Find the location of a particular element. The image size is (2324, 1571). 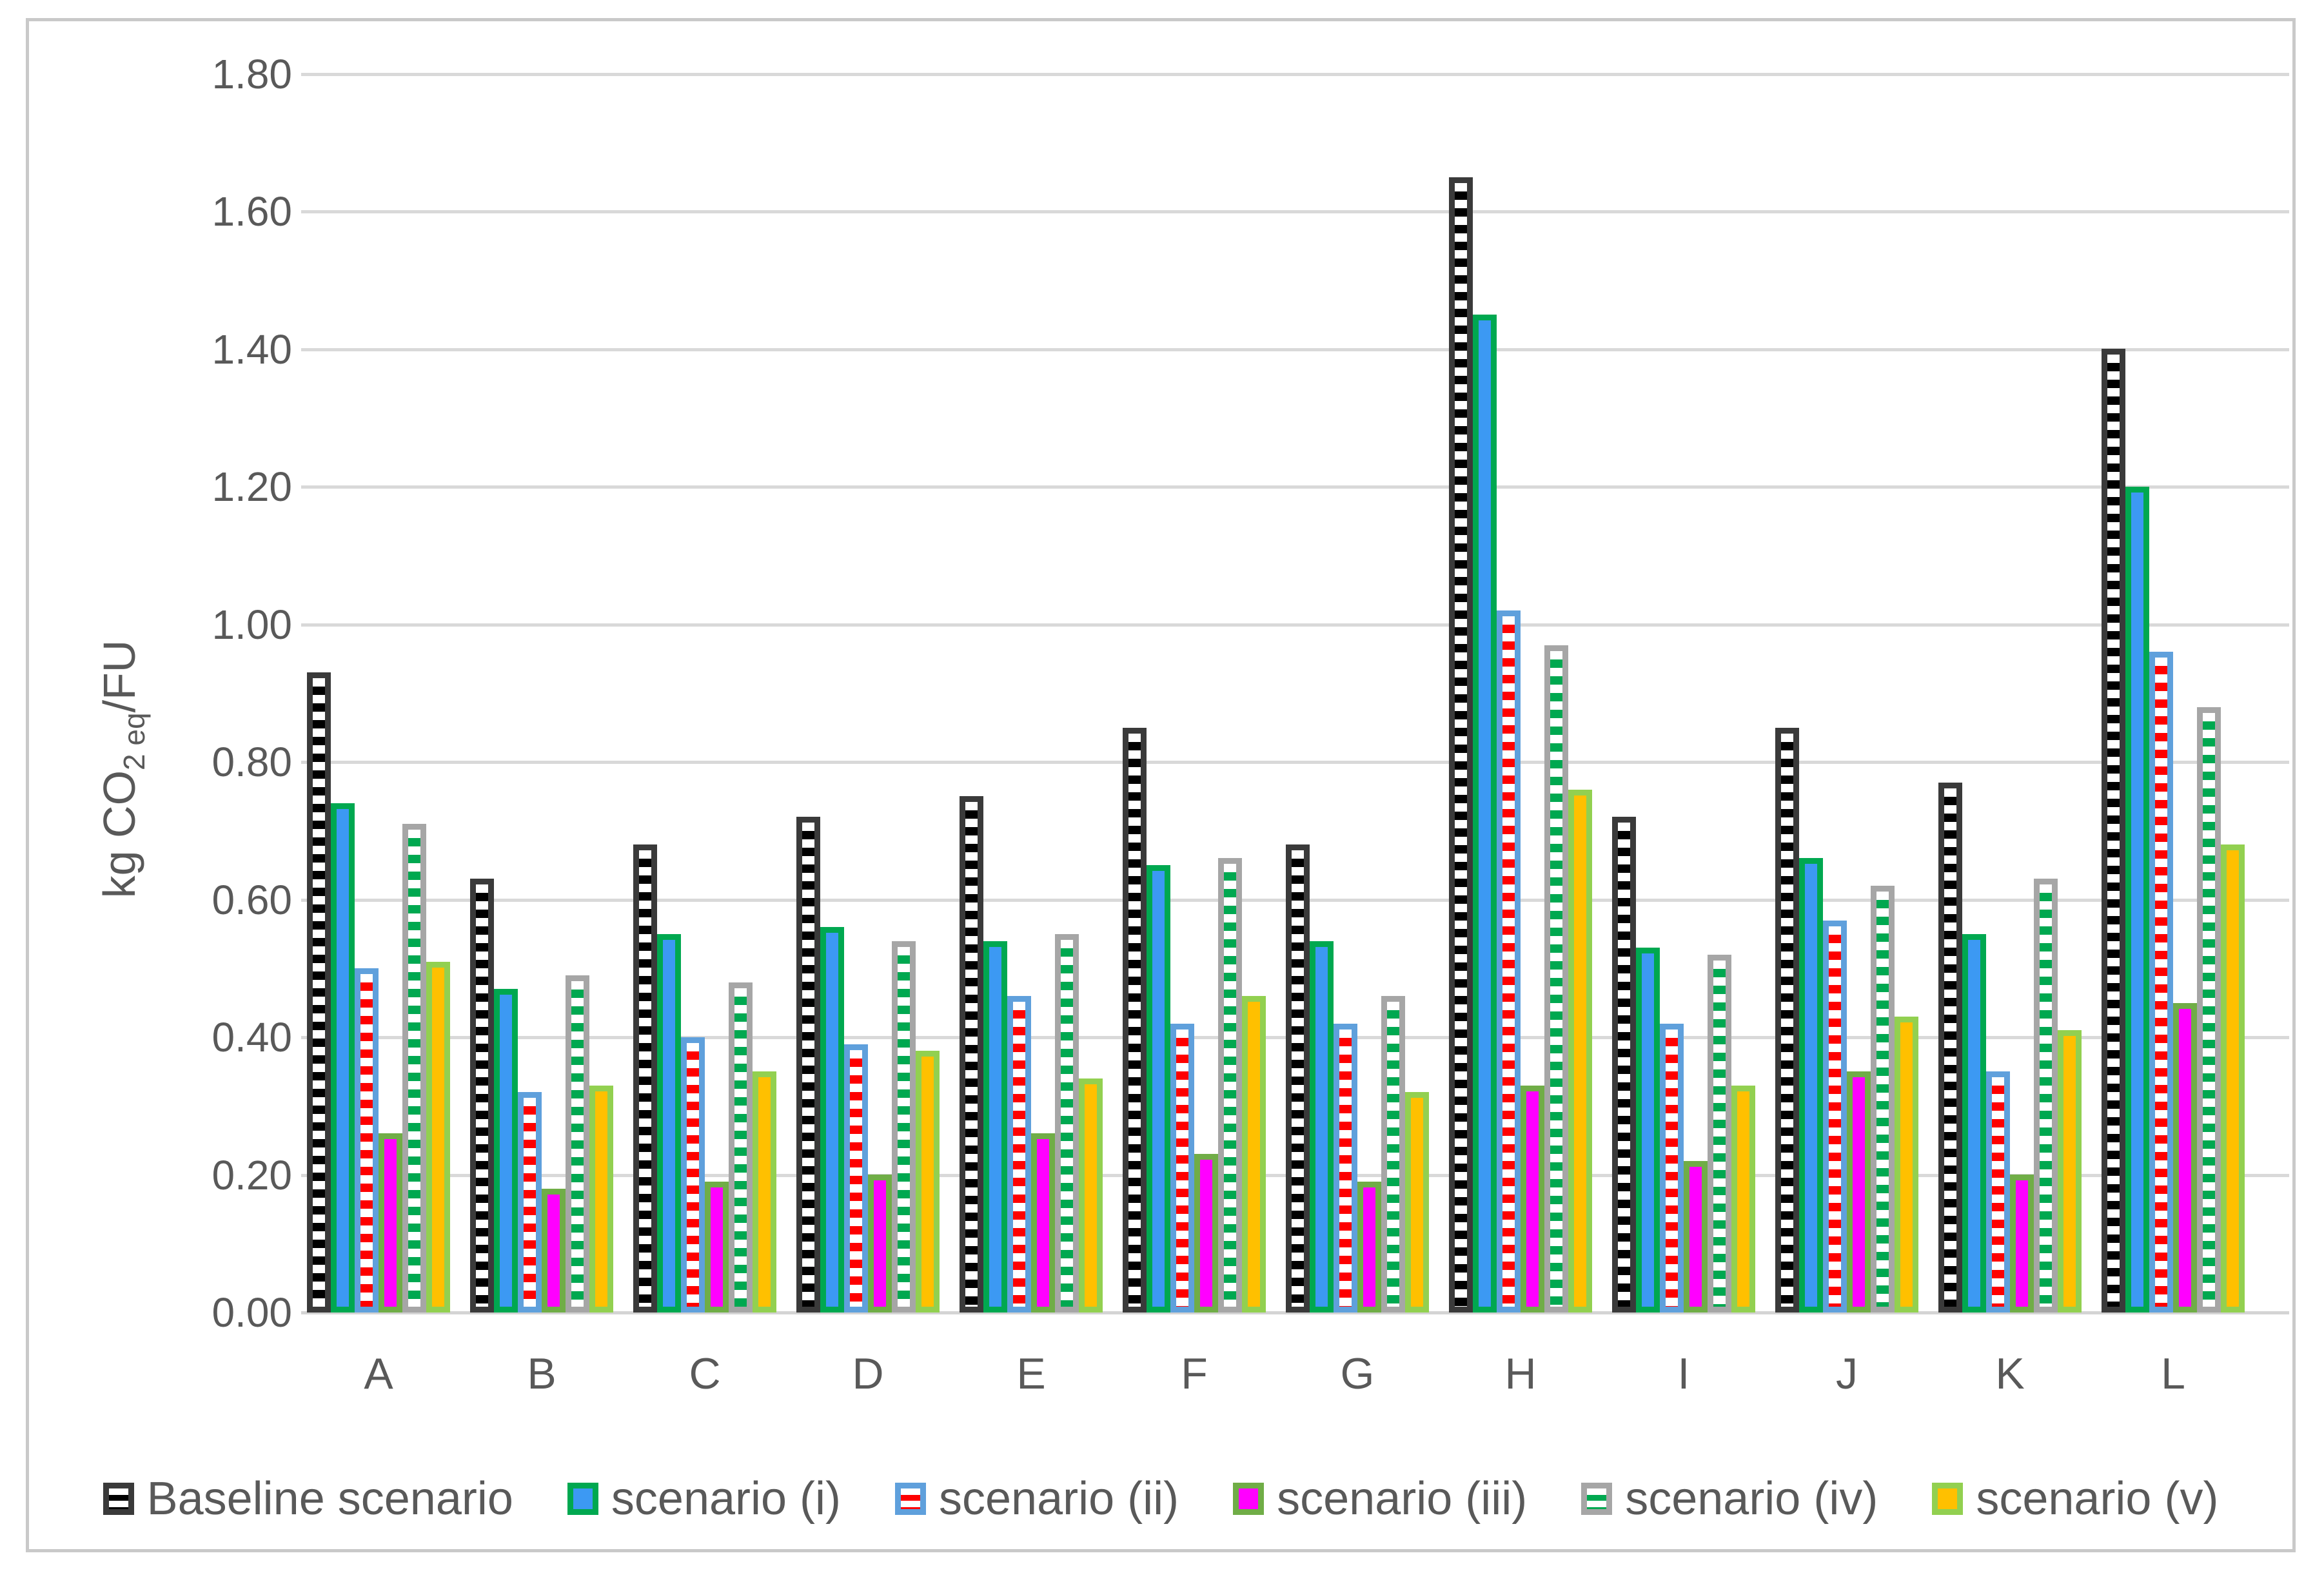

category-label-J: J is located at coordinates (1847, 1373).